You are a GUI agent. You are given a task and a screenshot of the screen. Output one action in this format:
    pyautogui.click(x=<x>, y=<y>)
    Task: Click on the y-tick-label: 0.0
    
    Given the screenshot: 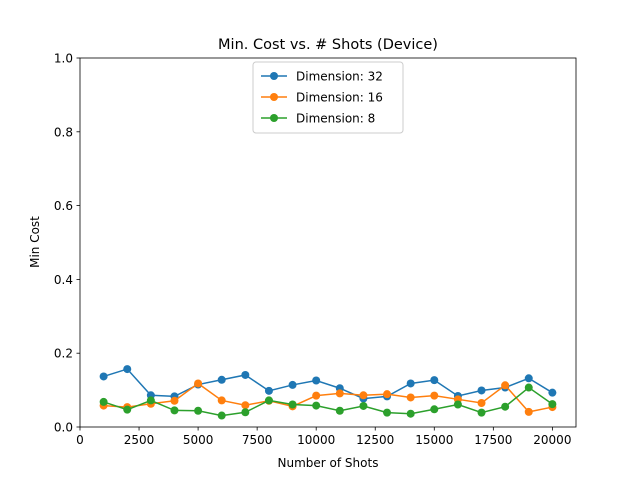 What is the action you would take?
    pyautogui.click(x=63, y=428)
    